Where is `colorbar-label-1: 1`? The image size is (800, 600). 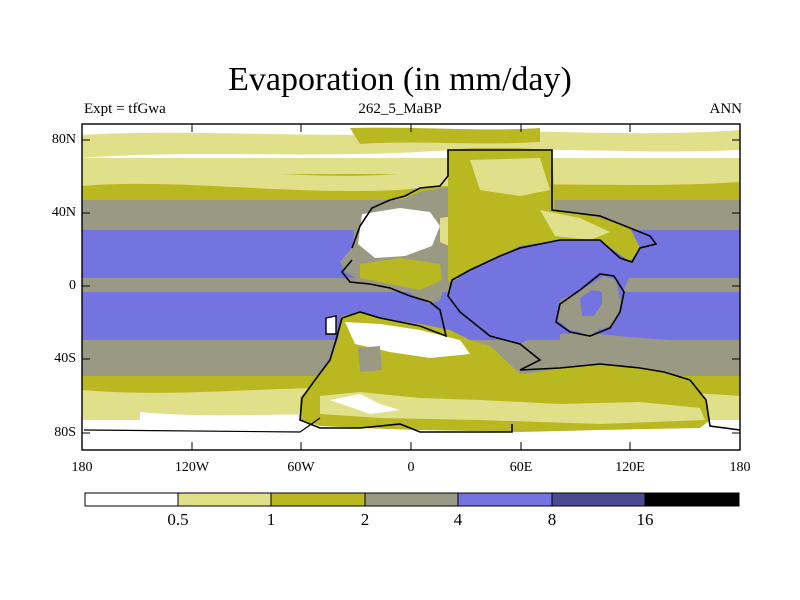
colorbar-label-1: 1 is located at coordinates (271, 519).